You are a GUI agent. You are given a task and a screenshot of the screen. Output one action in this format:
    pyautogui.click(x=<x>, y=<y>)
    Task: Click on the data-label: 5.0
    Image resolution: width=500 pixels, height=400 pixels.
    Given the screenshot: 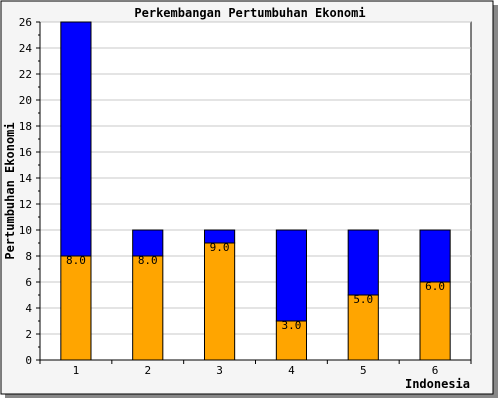 What is the action you would take?
    pyautogui.click(x=363, y=299)
    